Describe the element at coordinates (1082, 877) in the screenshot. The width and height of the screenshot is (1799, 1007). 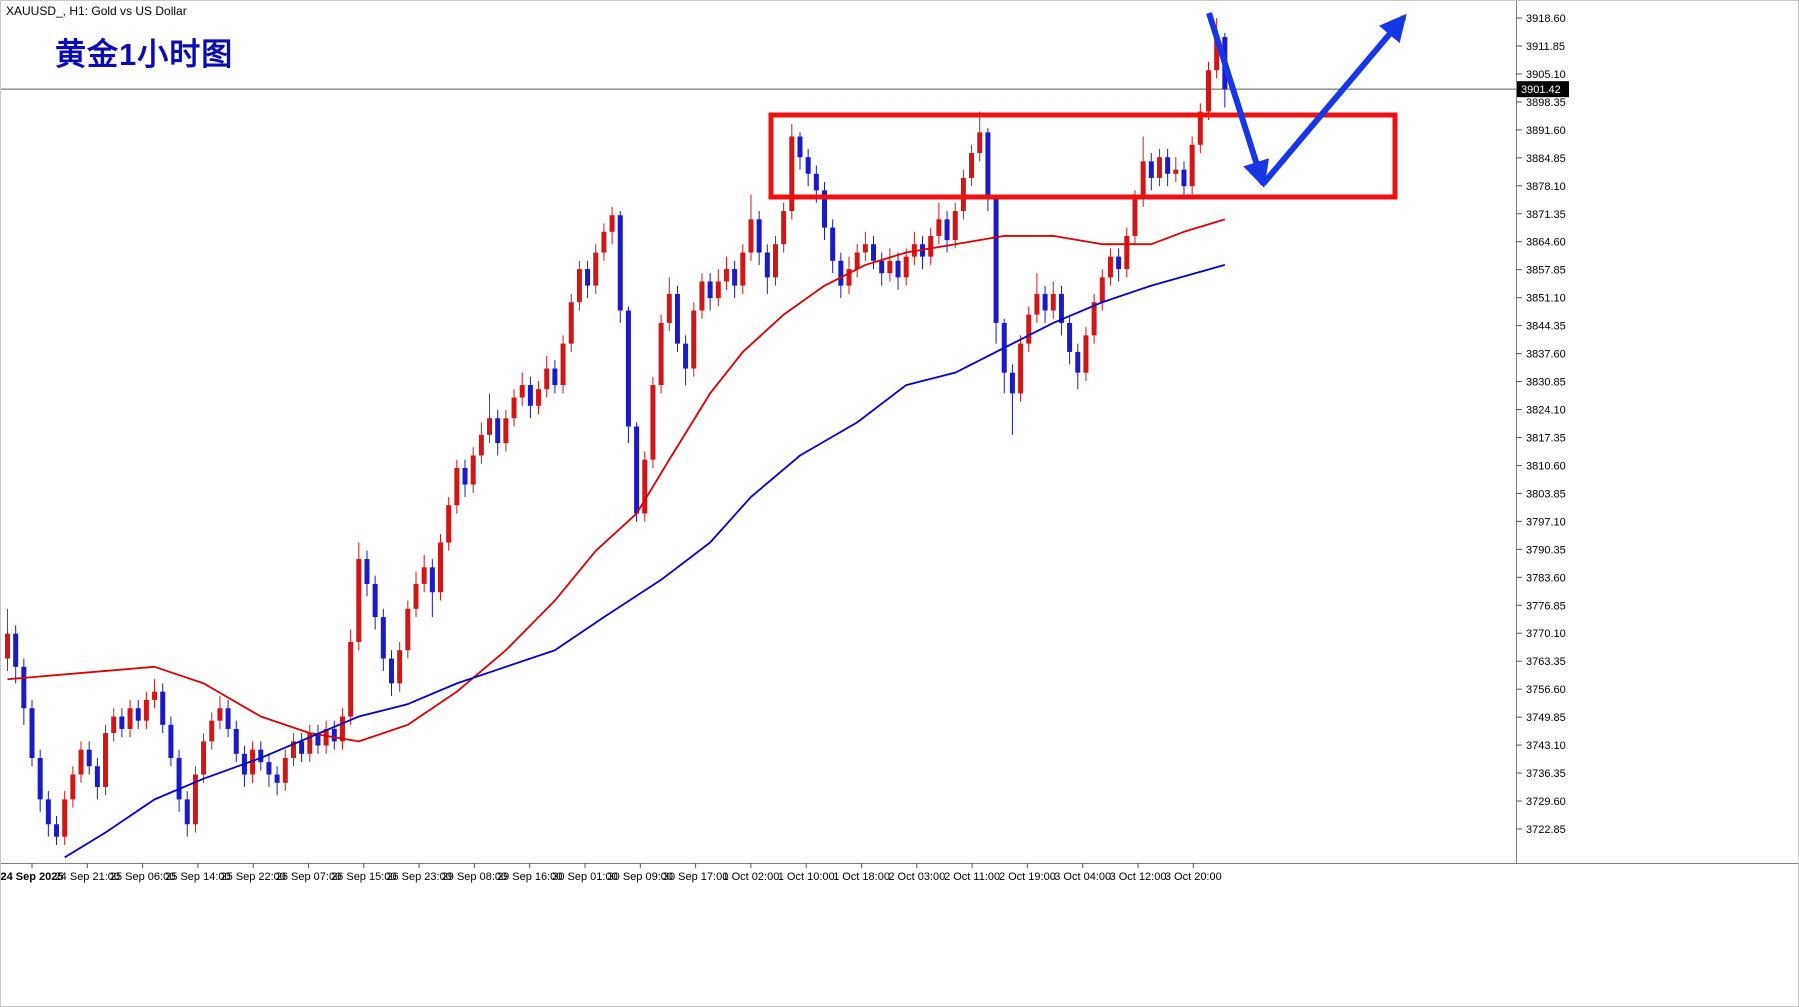
I see `time-axis-label: 3 Oct 04:00` at that location.